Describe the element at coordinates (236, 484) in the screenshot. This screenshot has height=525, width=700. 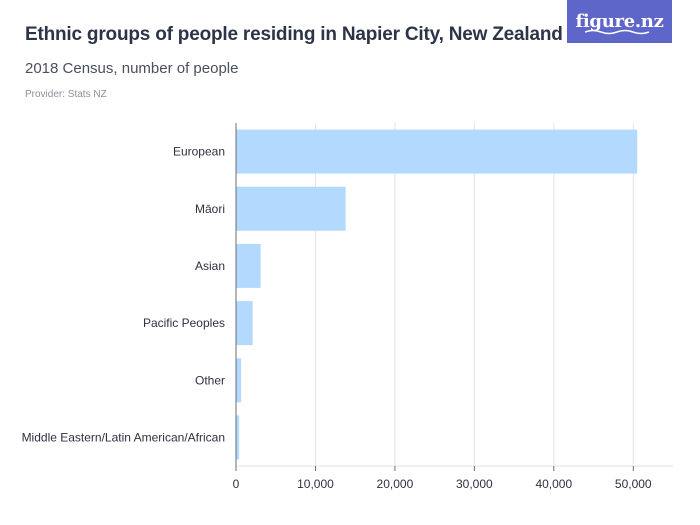
I see `x-tick-label: 0` at that location.